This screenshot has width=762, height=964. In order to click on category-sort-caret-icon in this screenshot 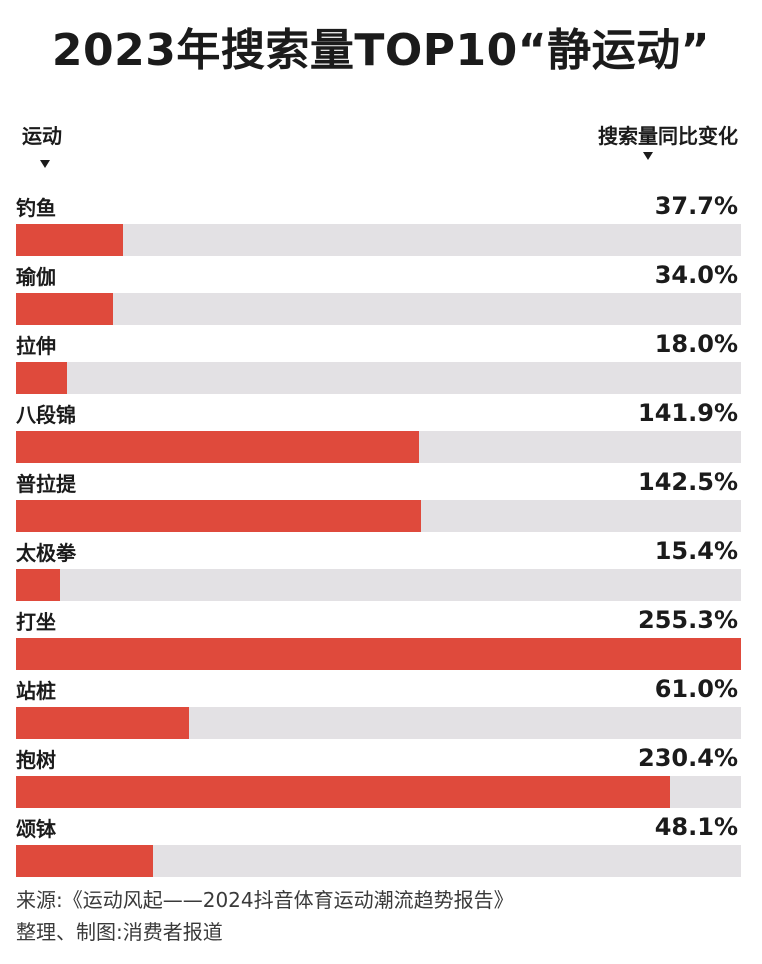, I will do `click(45, 164)`.